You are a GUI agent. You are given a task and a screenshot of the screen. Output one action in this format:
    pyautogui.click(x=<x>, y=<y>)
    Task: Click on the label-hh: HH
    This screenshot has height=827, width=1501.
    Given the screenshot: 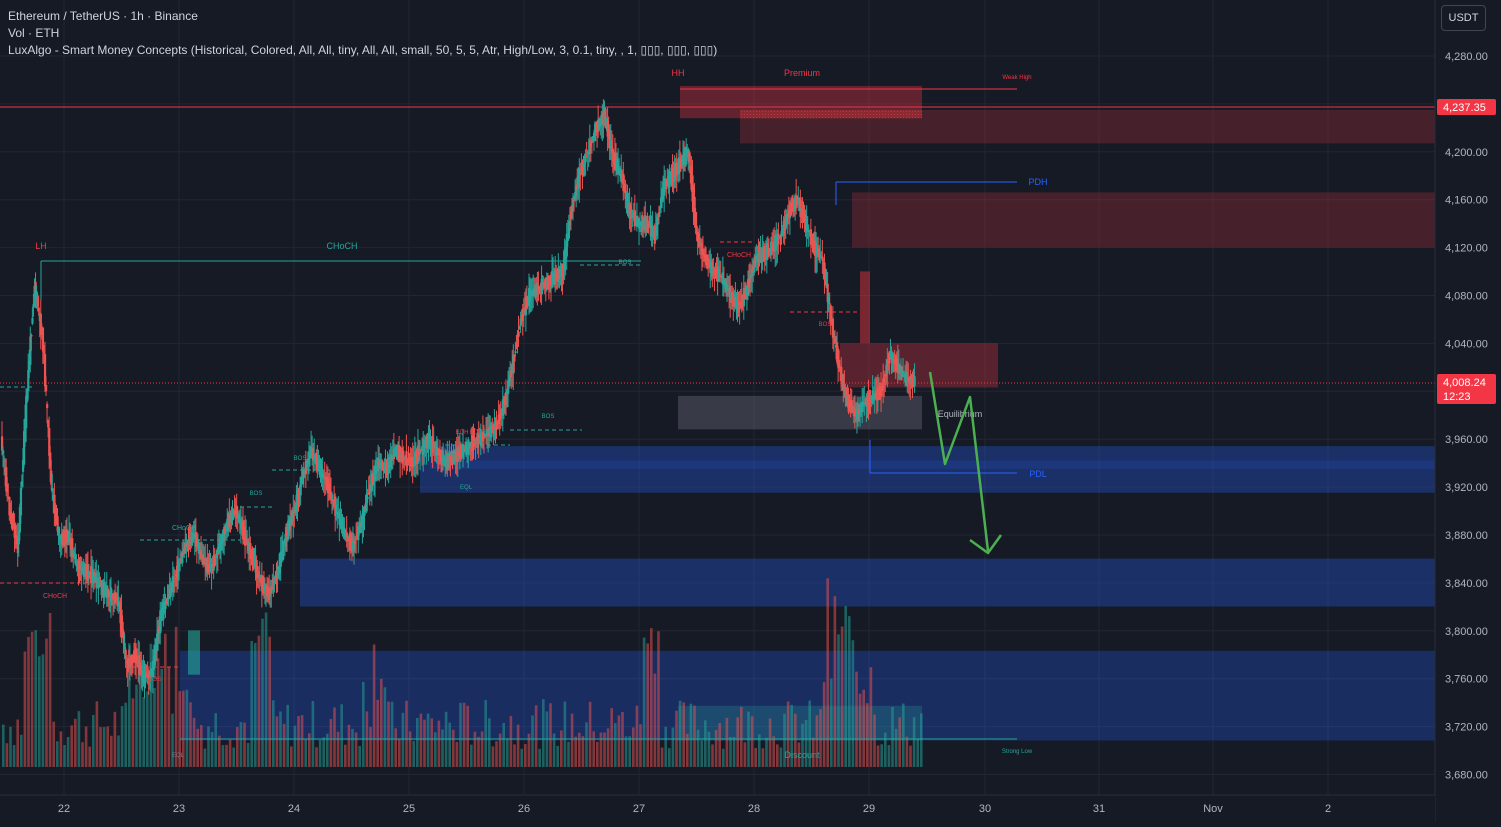 What is the action you would take?
    pyautogui.click(x=678, y=73)
    